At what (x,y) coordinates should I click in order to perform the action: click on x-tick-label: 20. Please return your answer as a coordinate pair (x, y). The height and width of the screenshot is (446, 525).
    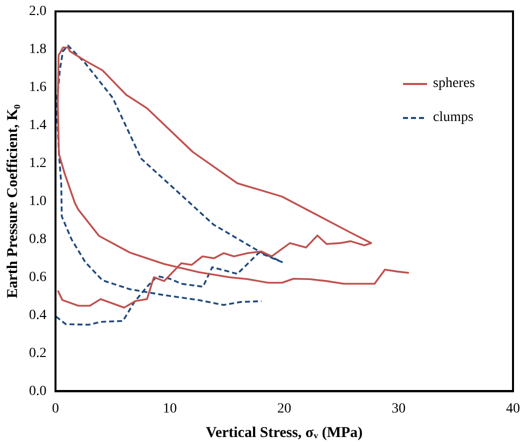
    Looking at the image, I should click on (284, 408).